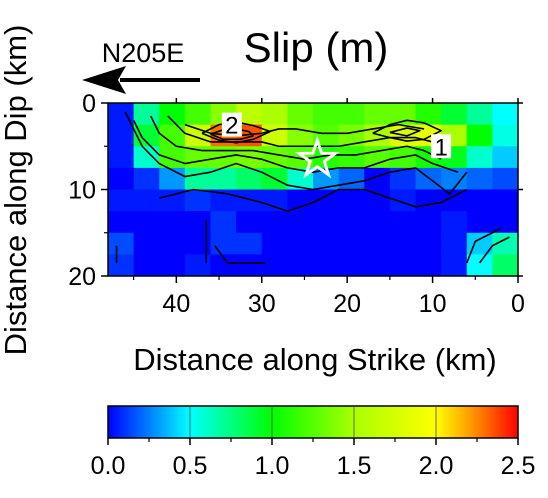  What do you see at coordinates (317, 157) in the screenshot?
I see `hypocenter-star-icon` at bounding box center [317, 157].